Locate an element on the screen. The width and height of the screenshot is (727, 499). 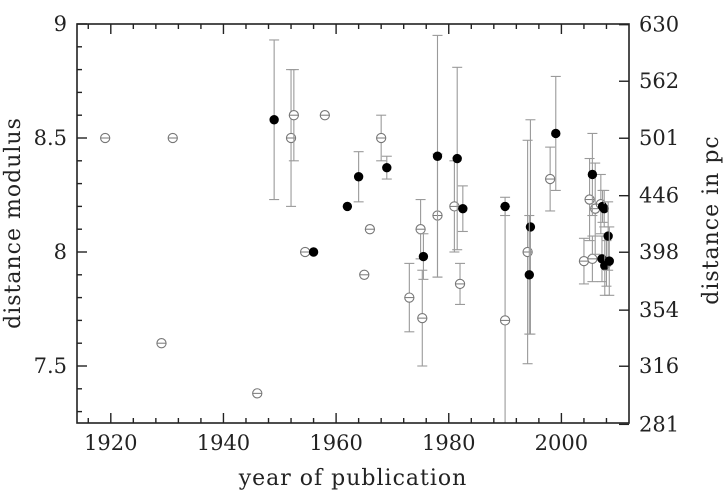
x-tick-label: 1940 is located at coordinates (223, 443).